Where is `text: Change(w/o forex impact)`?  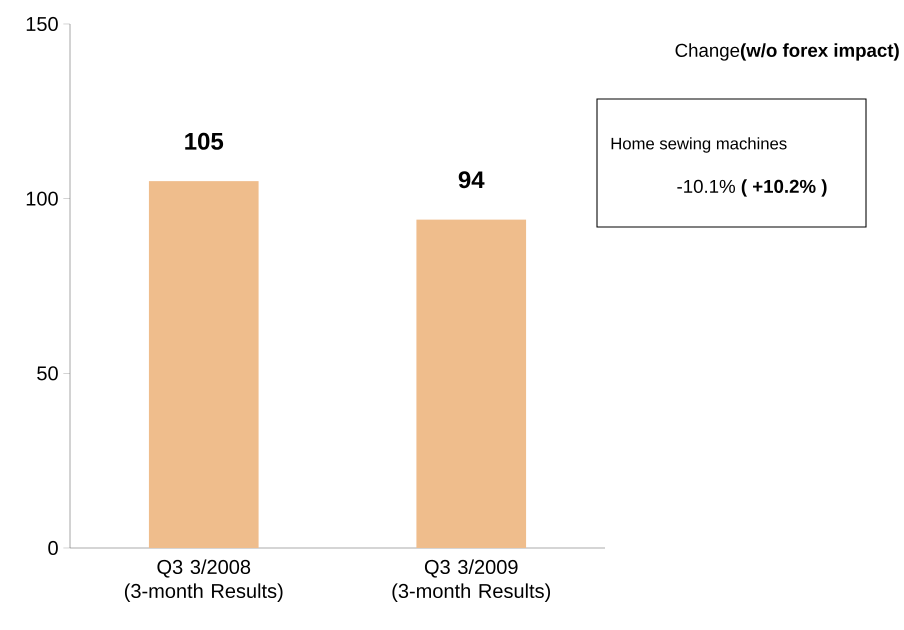 text: Change(w/o forex impact) is located at coordinates (787, 52).